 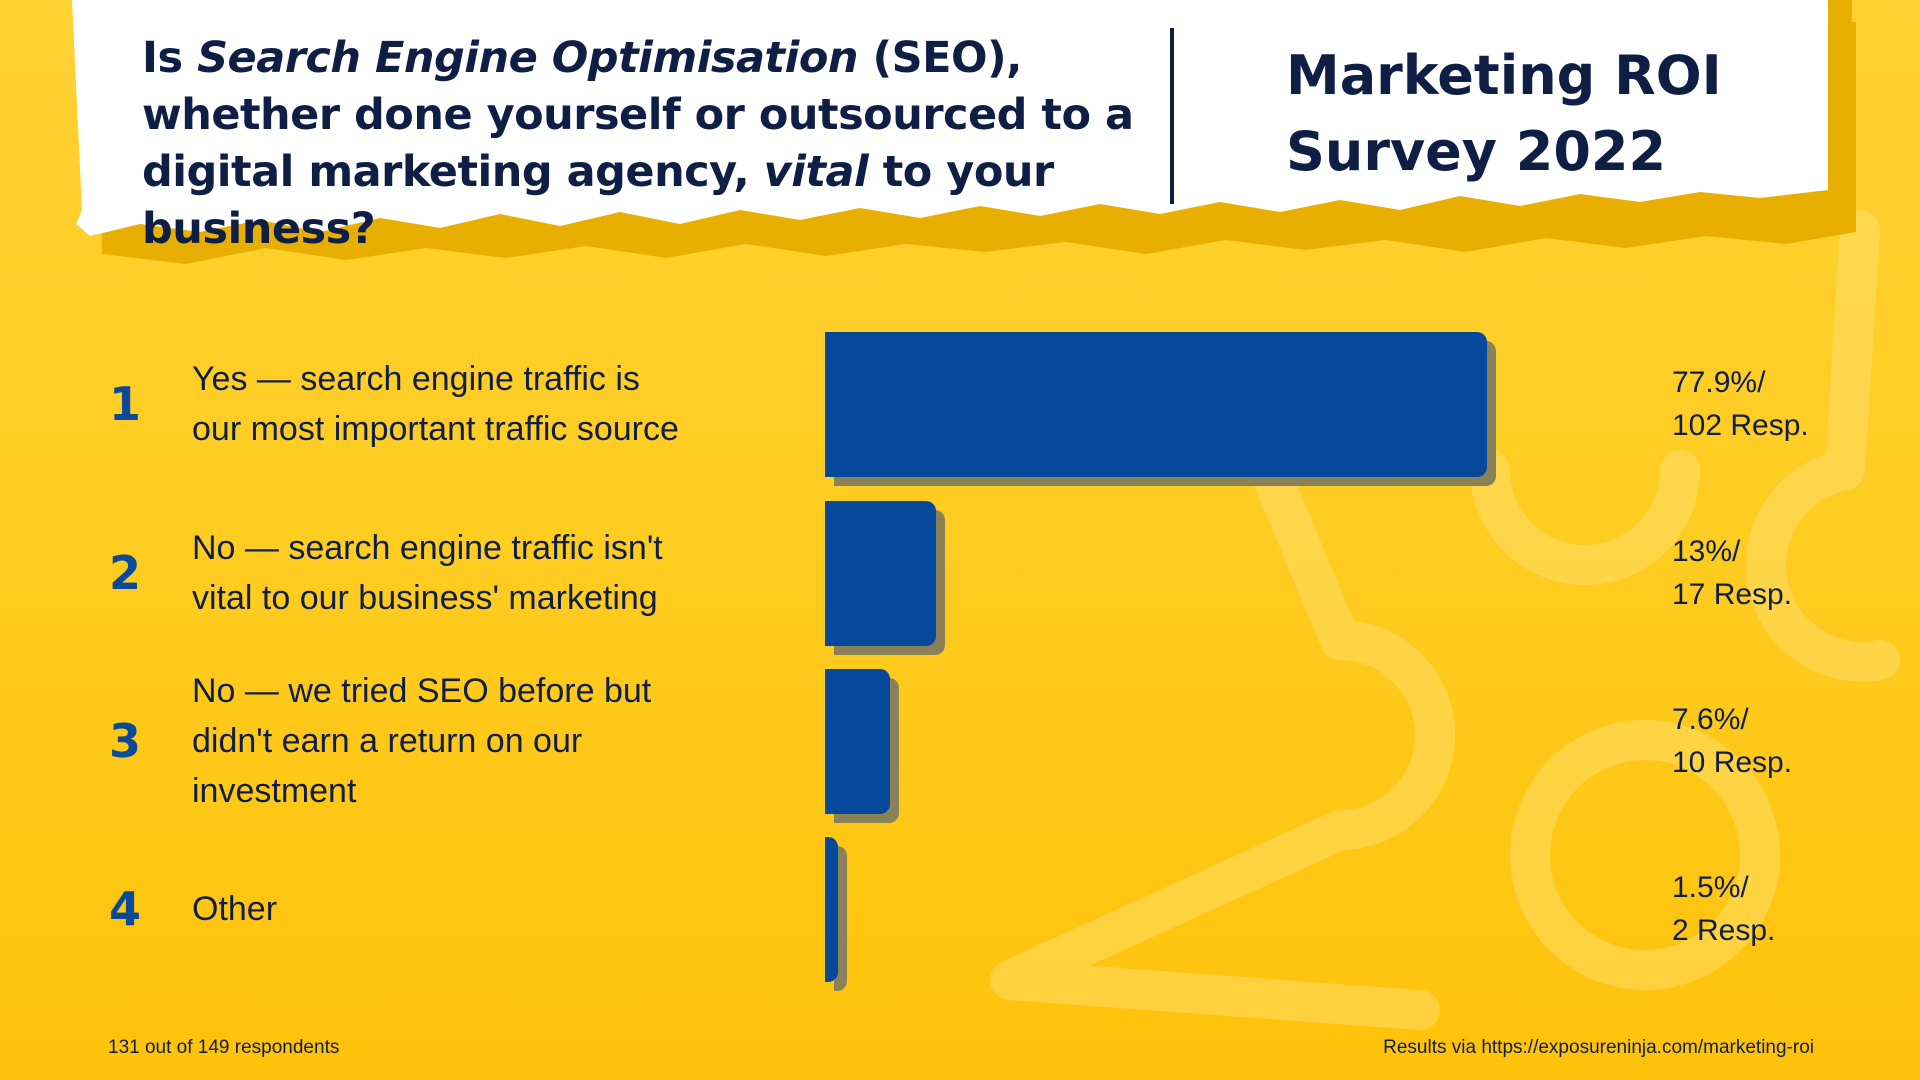 I want to click on value-responses: 10 Resp., so click(x=1732, y=762).